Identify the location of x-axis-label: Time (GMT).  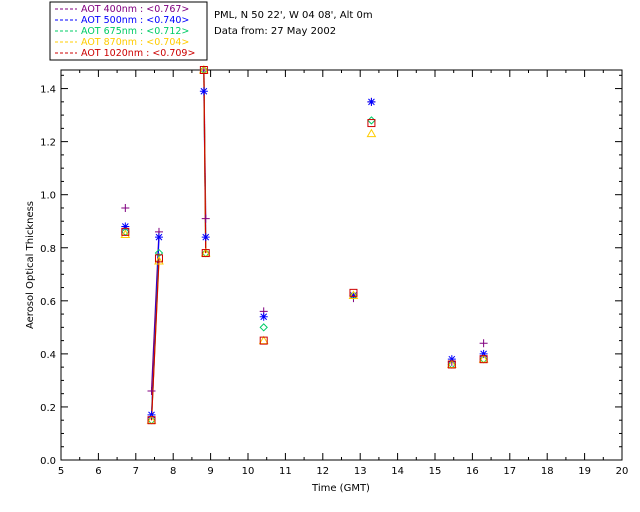
(340, 488).